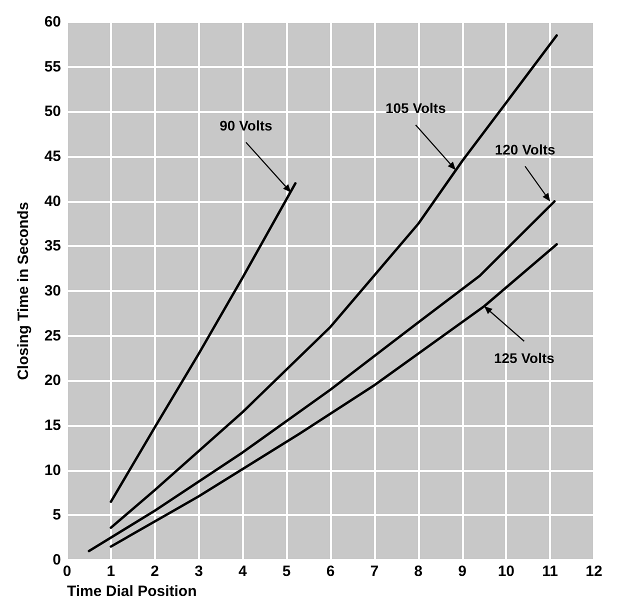 The width and height of the screenshot is (618, 612). What do you see at coordinates (52, 335) in the screenshot?
I see `y-tick-label: 25` at bounding box center [52, 335].